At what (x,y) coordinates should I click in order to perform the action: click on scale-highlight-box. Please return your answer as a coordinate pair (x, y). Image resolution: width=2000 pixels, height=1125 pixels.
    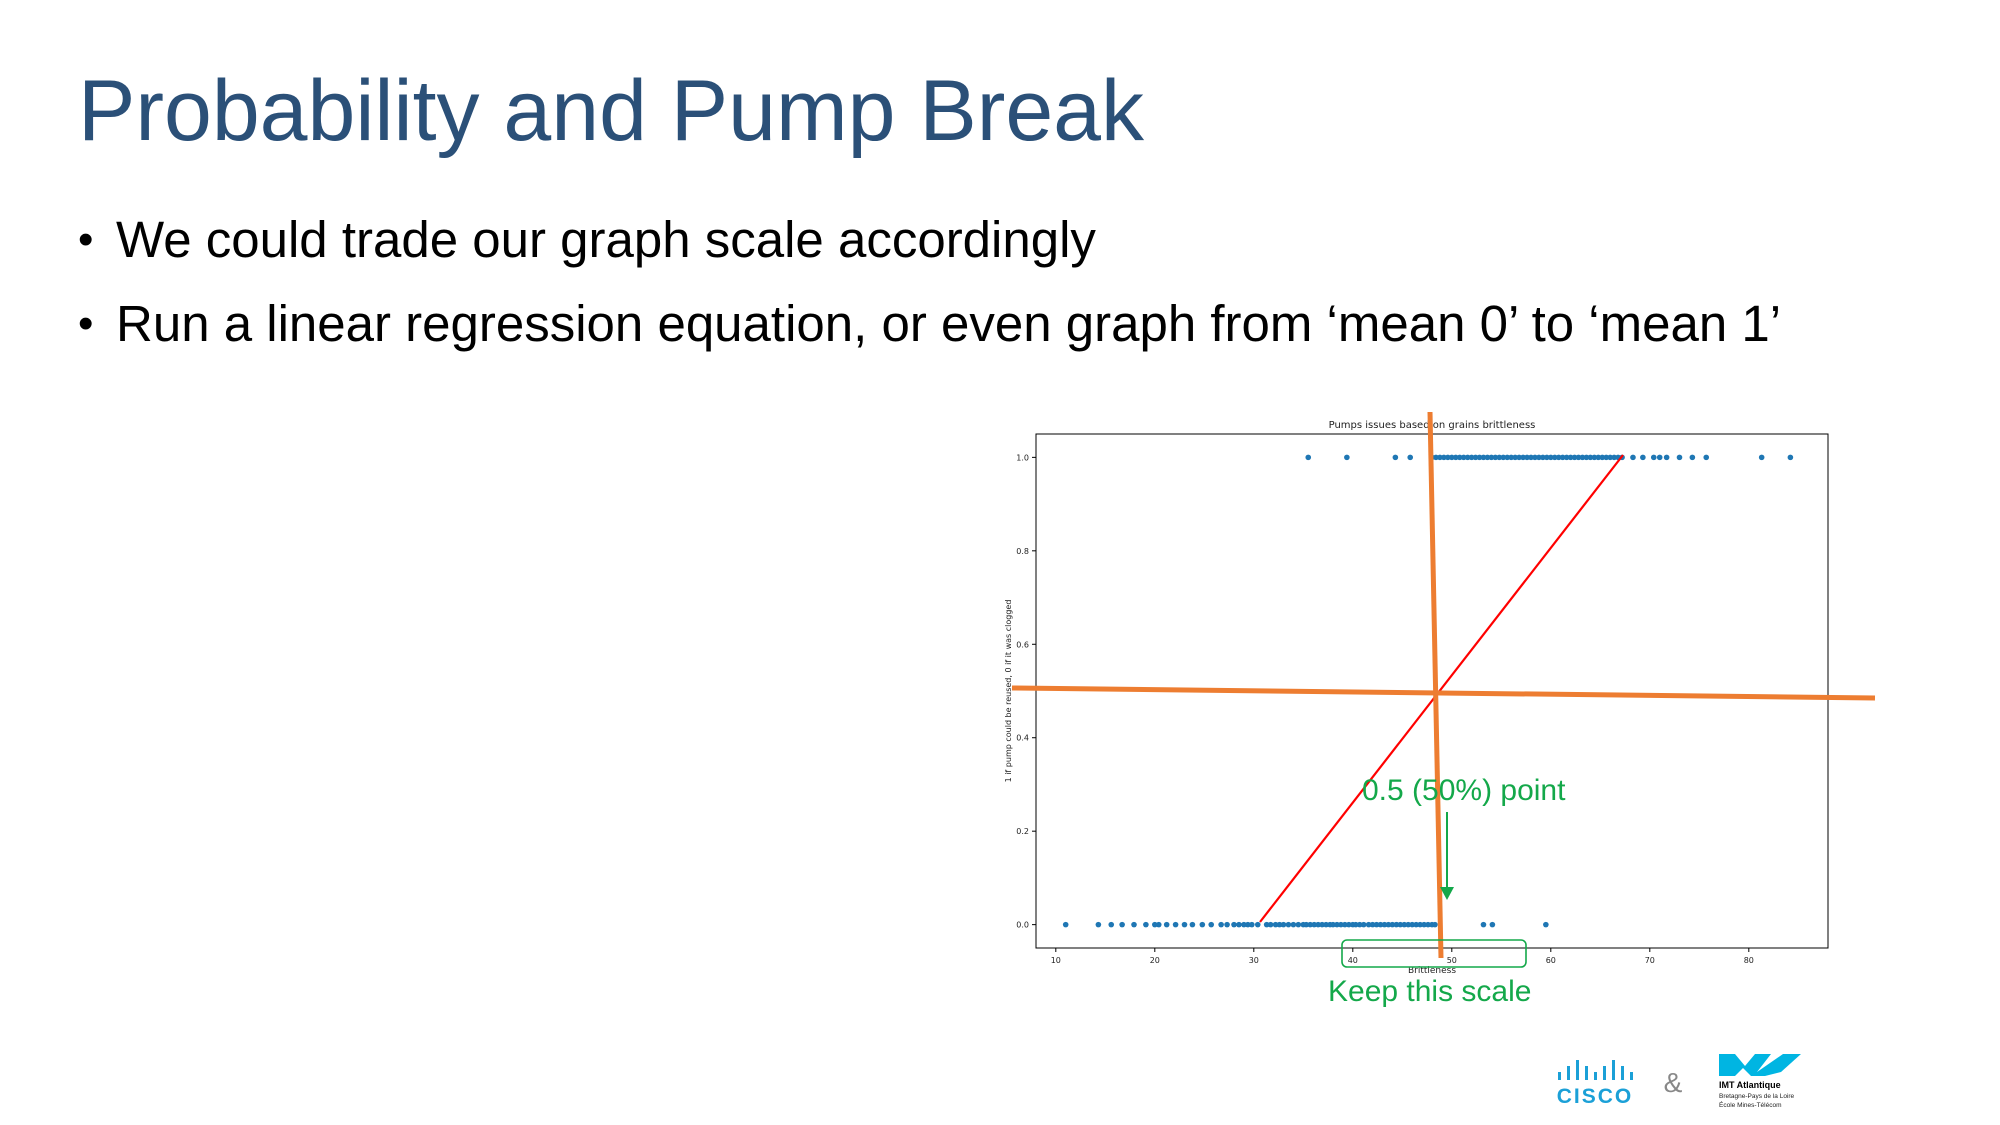
    Looking at the image, I should click on (1434, 953).